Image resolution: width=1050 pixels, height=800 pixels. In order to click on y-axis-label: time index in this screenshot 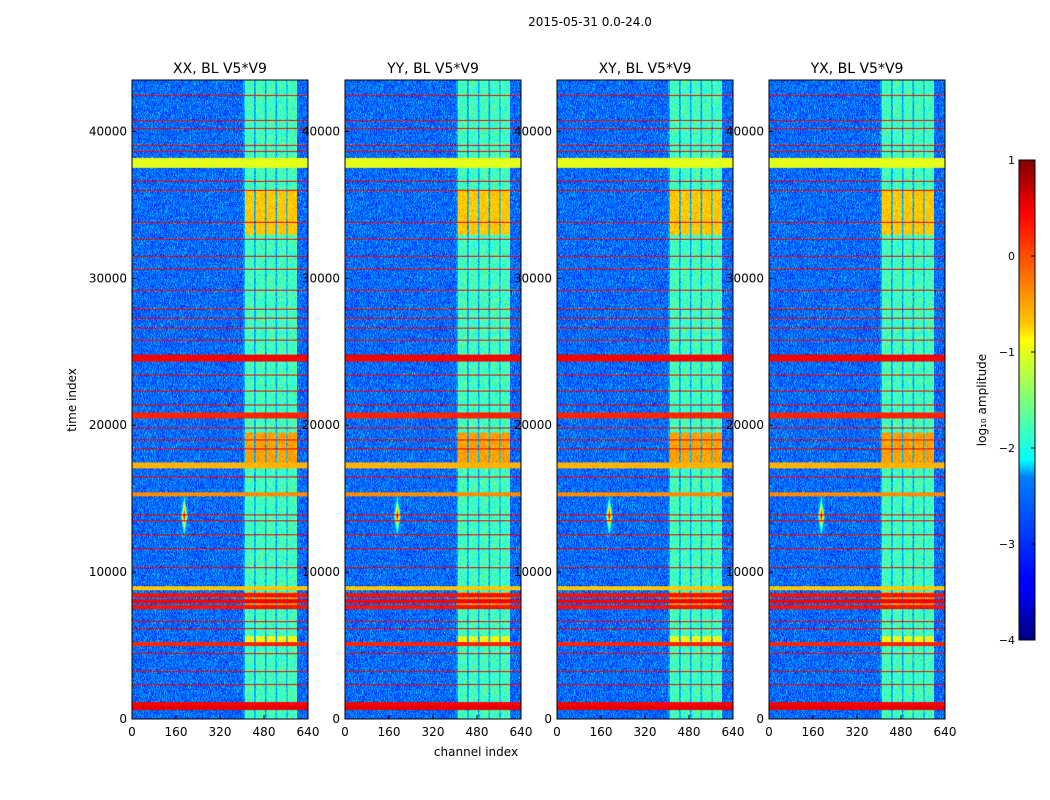, I will do `click(72, 400)`.